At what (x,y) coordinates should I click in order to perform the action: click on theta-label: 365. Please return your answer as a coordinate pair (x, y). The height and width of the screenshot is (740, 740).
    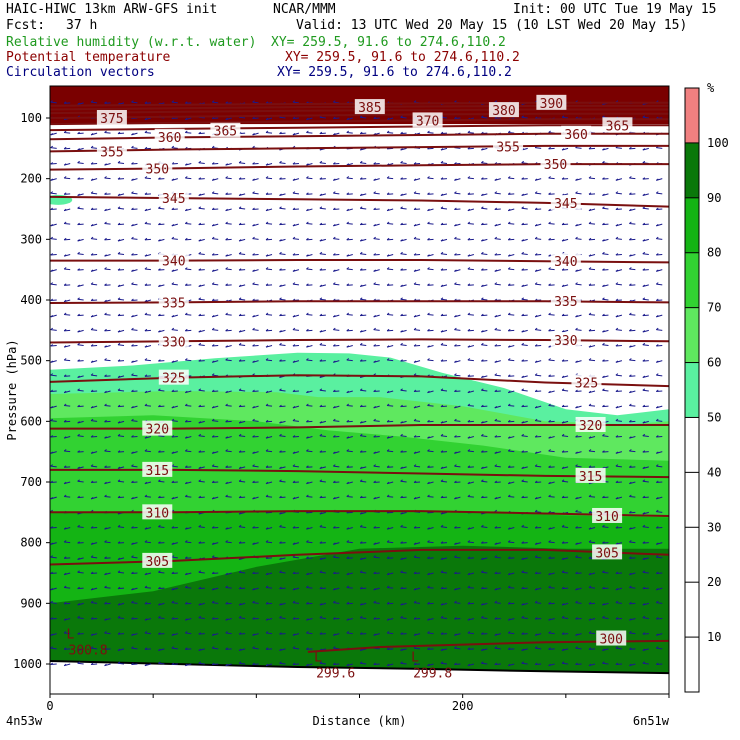
    Looking at the image, I should click on (617, 126).